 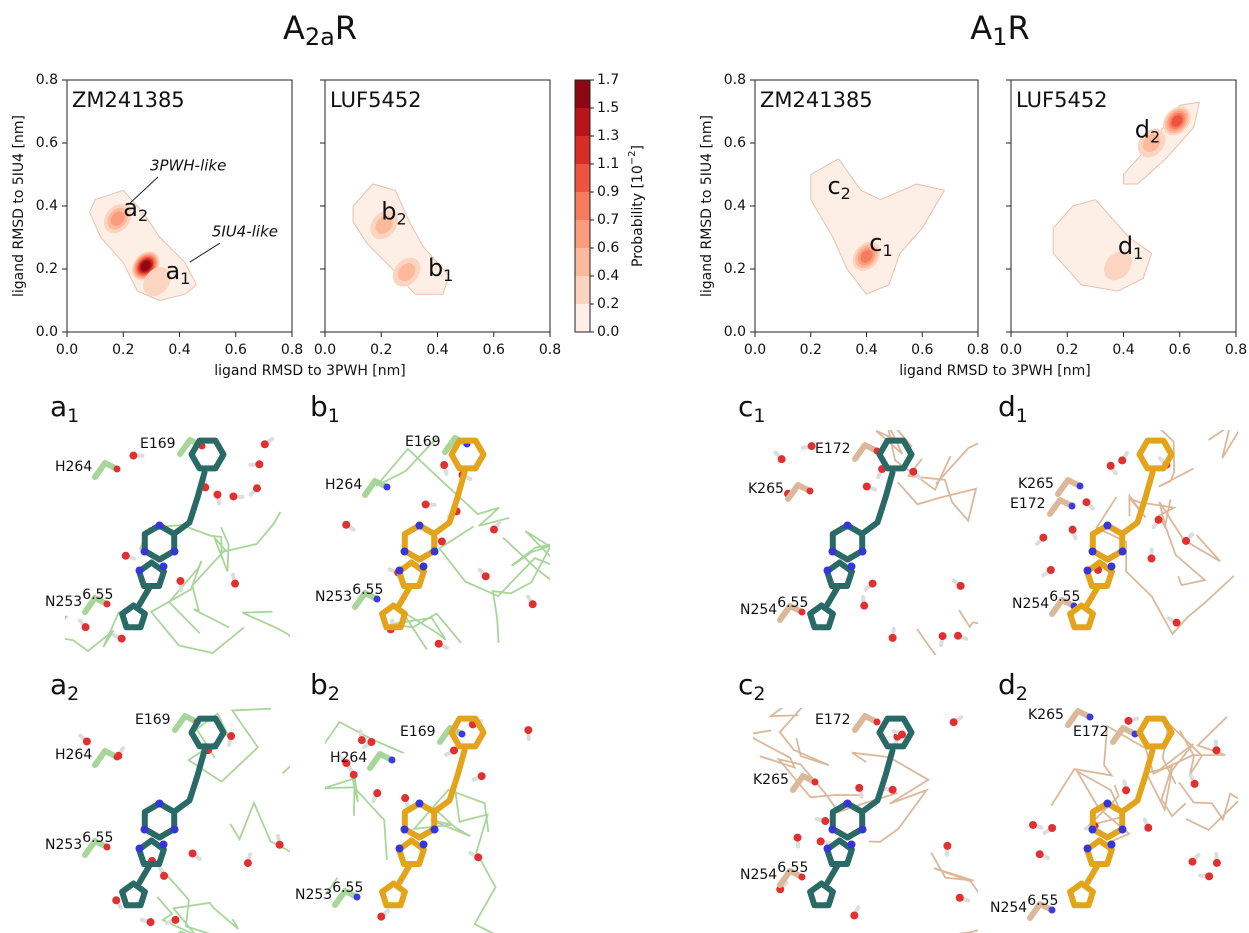 I want to click on colorbar-band, so click(x=582, y=290).